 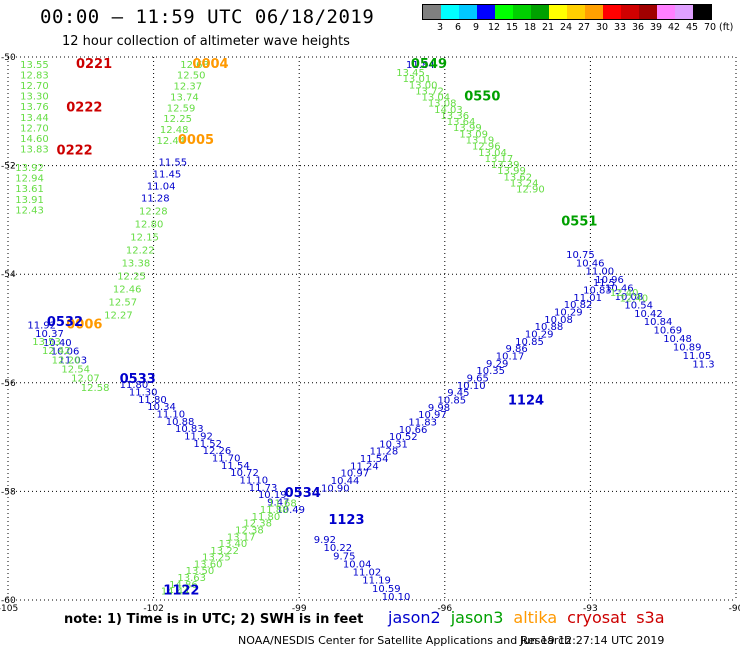 What do you see at coordinates (486, 147) in the screenshot?
I see `wave-height-value: 12.96` at bounding box center [486, 147].